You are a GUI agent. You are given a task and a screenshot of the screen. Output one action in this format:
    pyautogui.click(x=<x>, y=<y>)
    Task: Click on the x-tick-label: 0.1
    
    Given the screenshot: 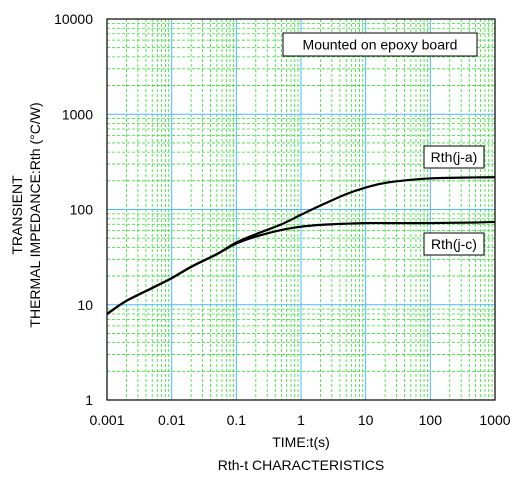 What is the action you would take?
    pyautogui.click(x=237, y=420)
    